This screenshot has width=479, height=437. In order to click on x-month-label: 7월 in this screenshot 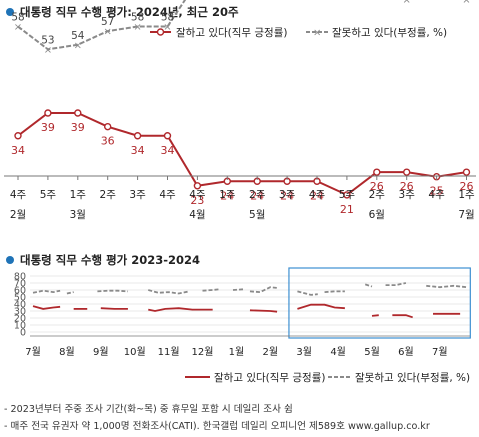, I will do `click(466, 215)`.